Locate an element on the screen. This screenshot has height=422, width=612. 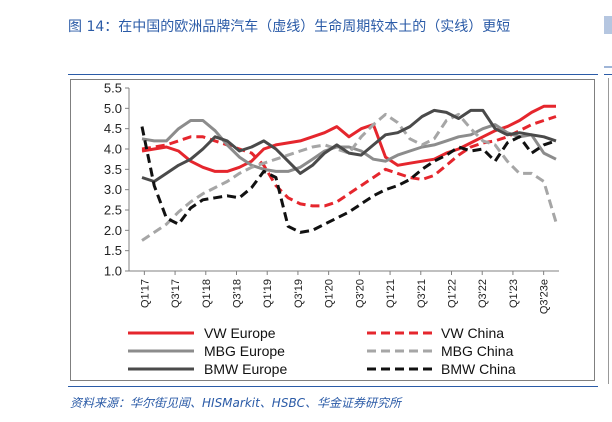
legend-label: VW Europe is located at coordinates (240, 333).